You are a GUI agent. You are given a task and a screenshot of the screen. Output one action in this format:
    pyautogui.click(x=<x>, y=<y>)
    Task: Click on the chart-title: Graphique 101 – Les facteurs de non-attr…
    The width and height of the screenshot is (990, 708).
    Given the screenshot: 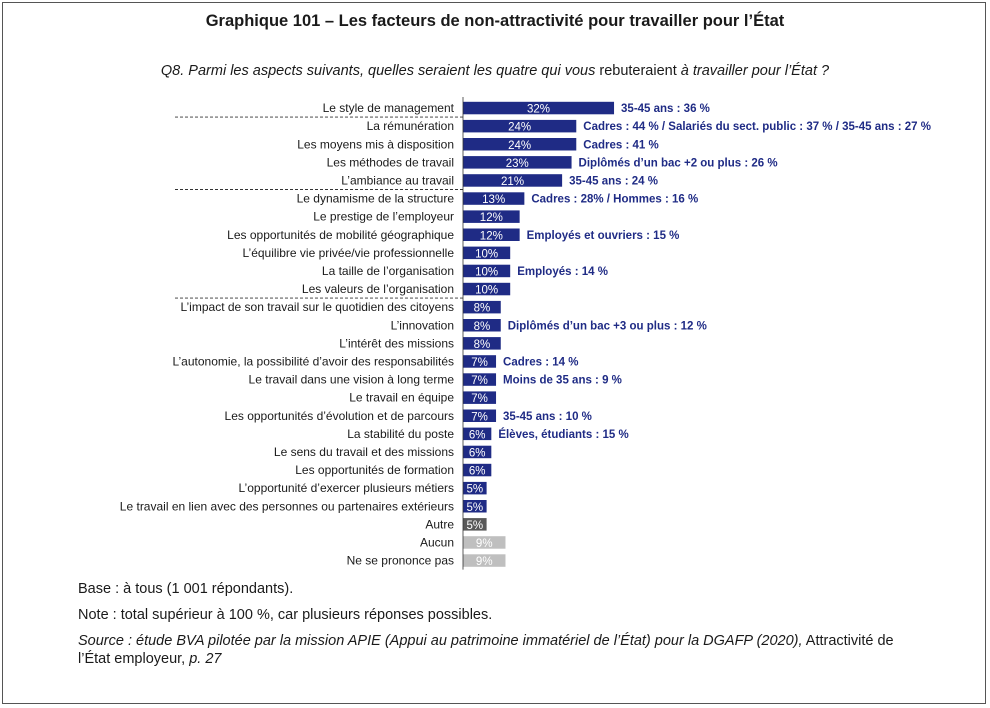 What is the action you would take?
    pyautogui.click(x=495, y=21)
    